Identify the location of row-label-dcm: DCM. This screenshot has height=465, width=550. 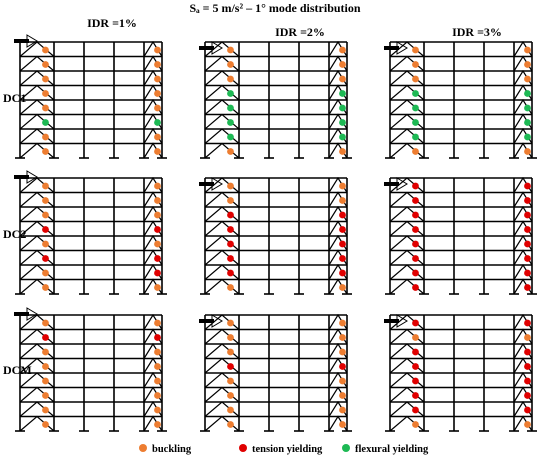
(17, 370).